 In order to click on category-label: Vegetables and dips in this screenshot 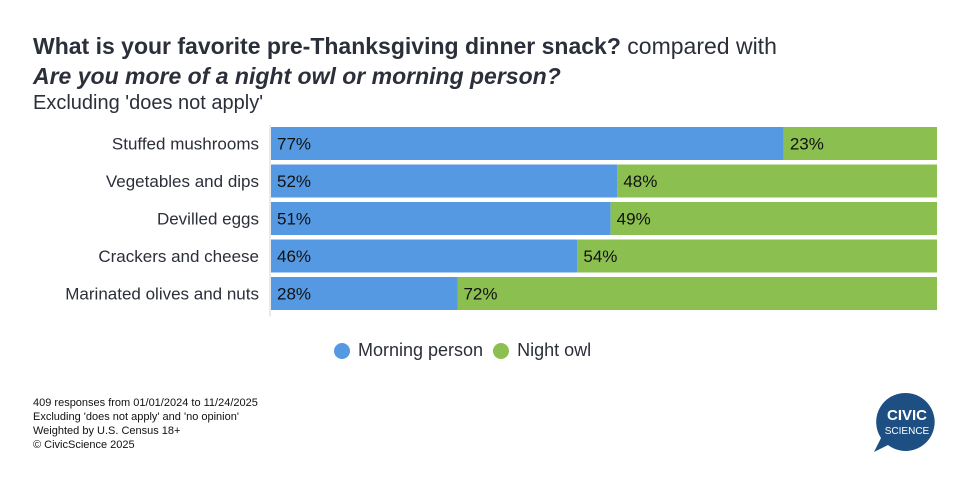, I will do `click(182, 181)`.